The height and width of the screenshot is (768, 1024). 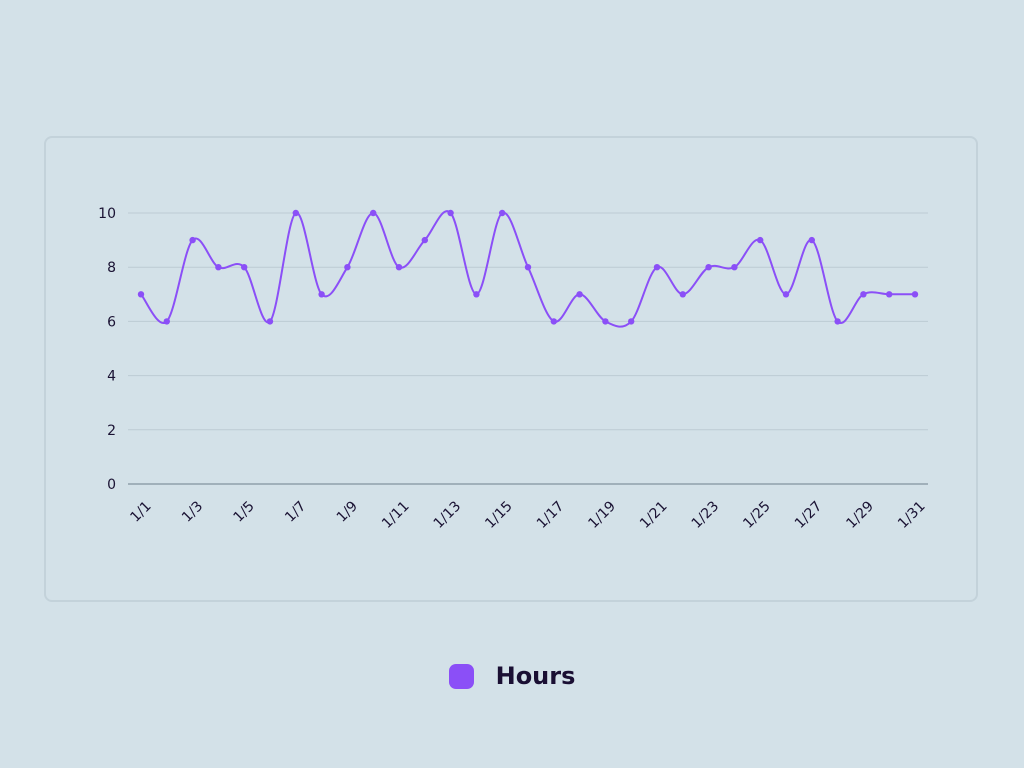 I want to click on x-tick-label: 1/31, so click(x=912, y=515).